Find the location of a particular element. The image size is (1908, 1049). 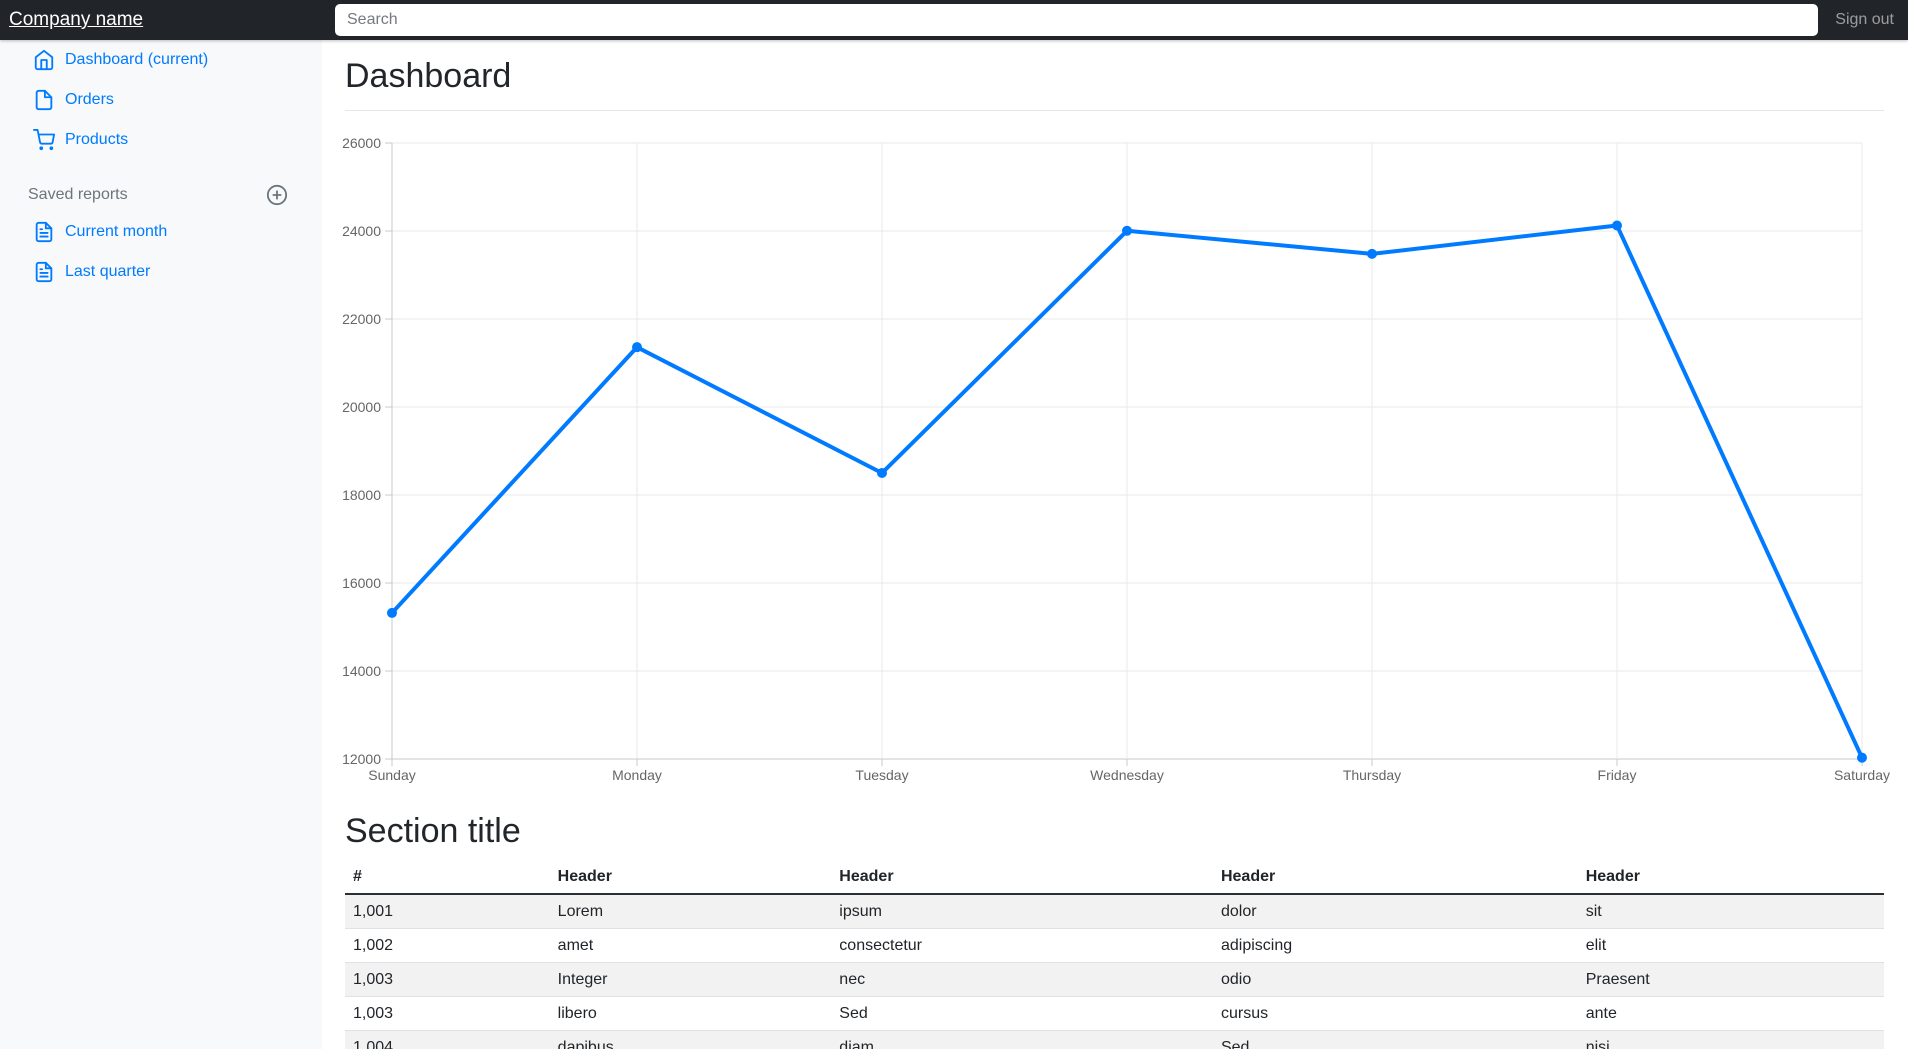

top-navbar: Company name Sign out is located at coordinates (954, 20).